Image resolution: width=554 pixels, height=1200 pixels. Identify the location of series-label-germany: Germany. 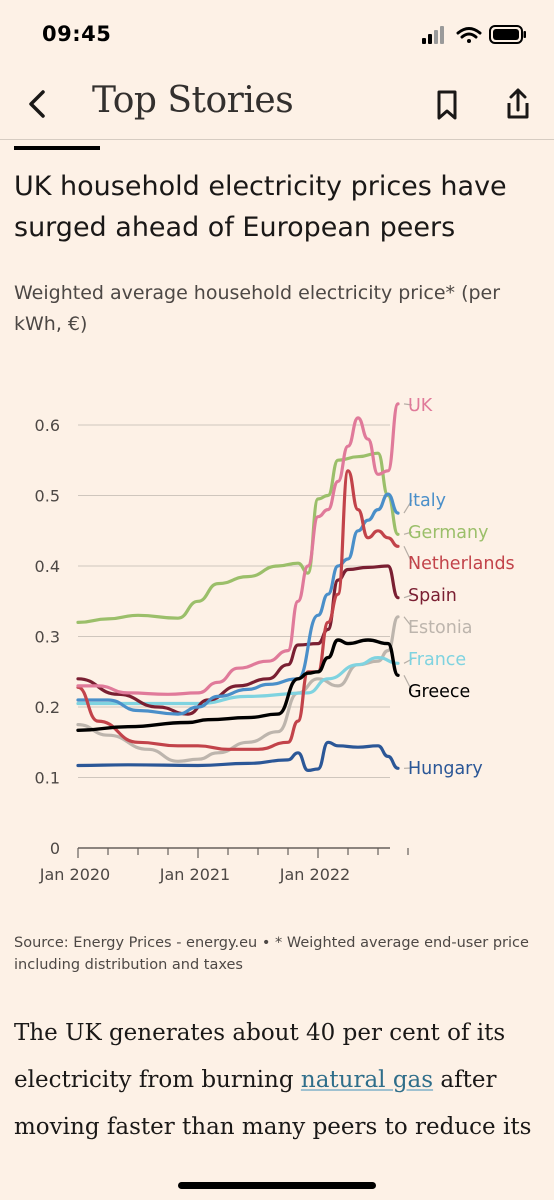
(448, 533).